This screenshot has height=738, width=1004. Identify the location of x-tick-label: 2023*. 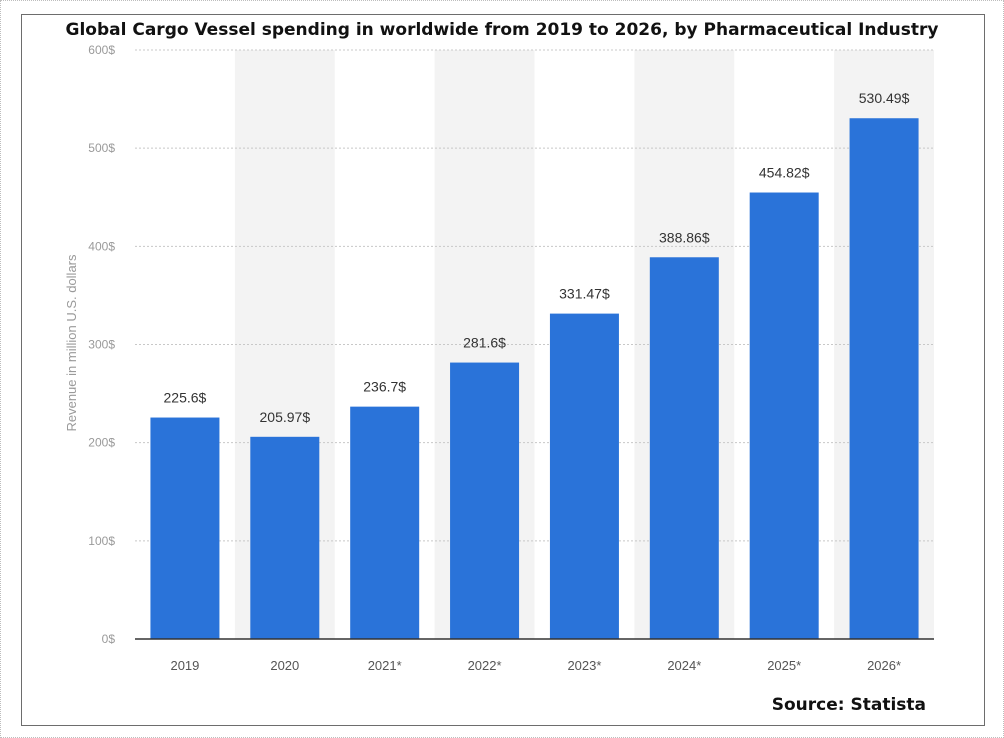
(584, 665).